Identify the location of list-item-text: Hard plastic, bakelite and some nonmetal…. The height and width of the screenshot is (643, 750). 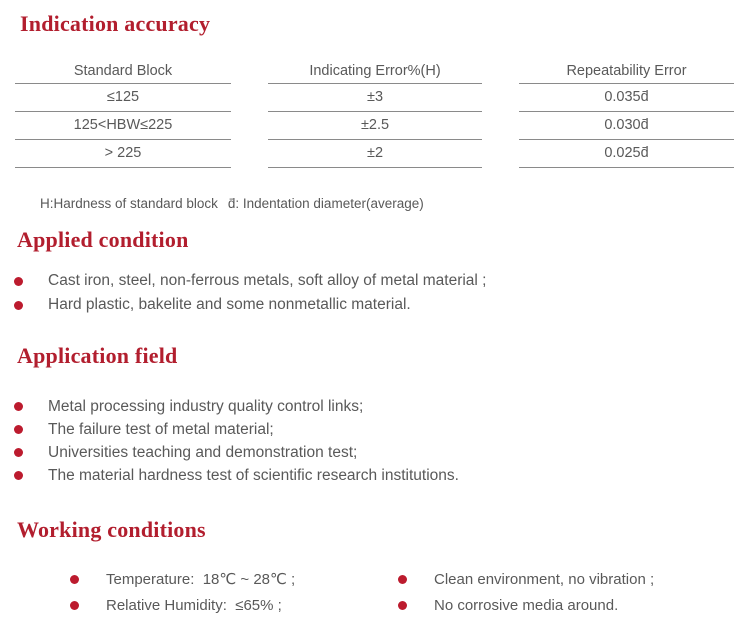
(229, 304).